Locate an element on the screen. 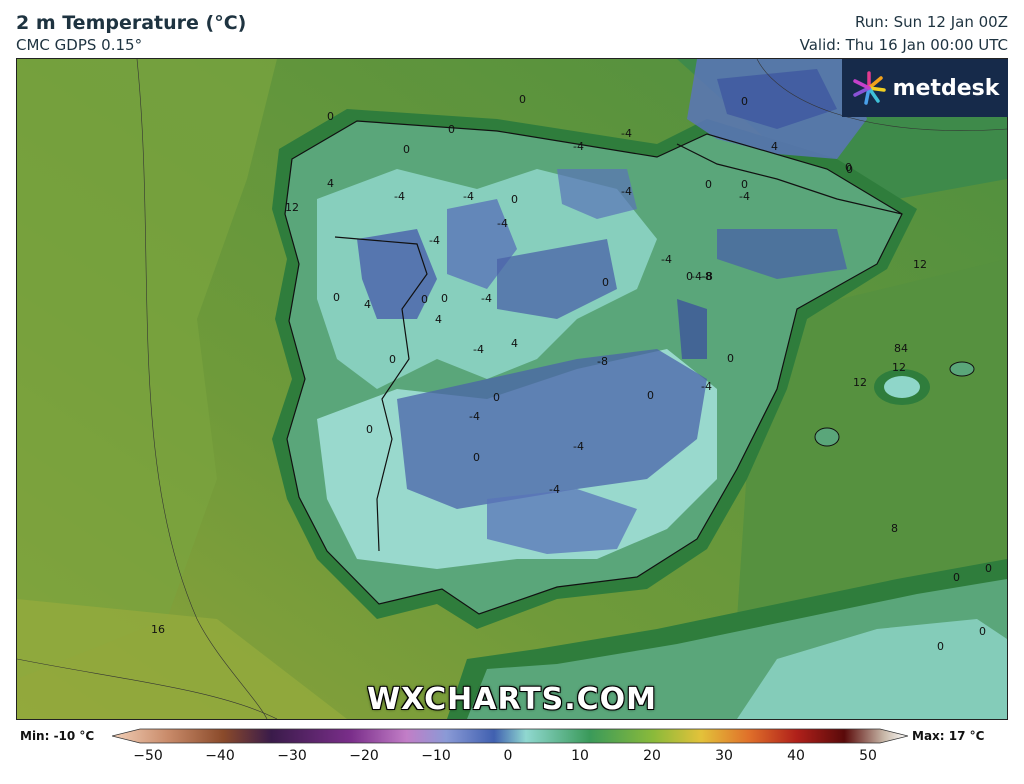  valid-time-label: Valid: Thu 16 Jan 00:00 UTC is located at coordinates (903, 45).